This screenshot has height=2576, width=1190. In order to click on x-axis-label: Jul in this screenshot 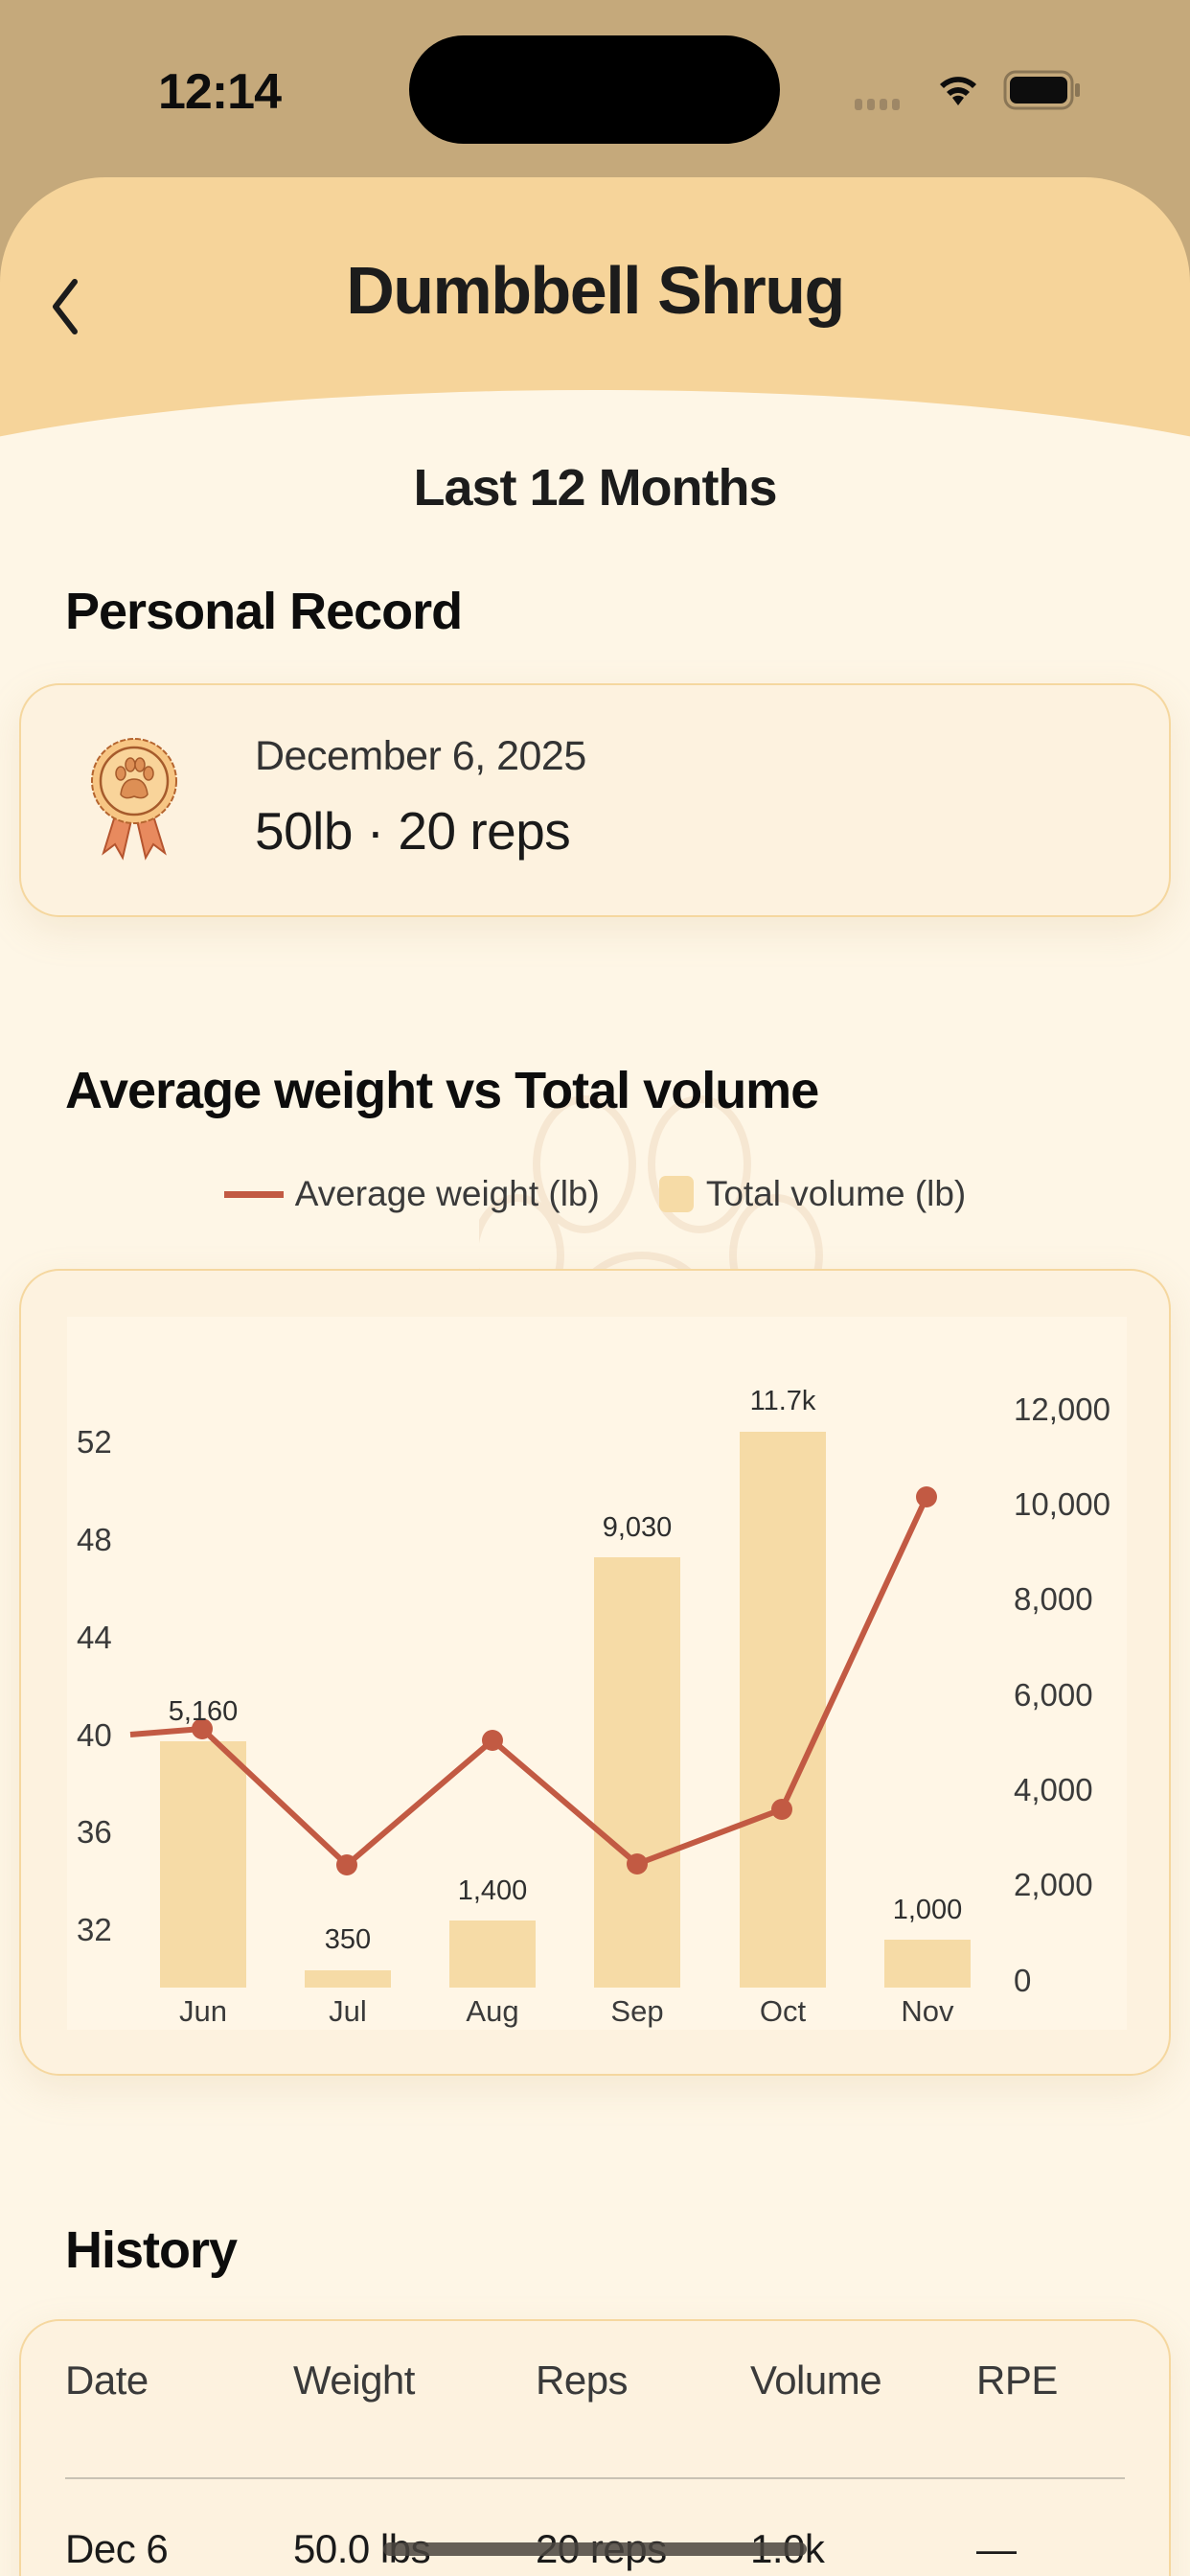, I will do `click(348, 2011)`.